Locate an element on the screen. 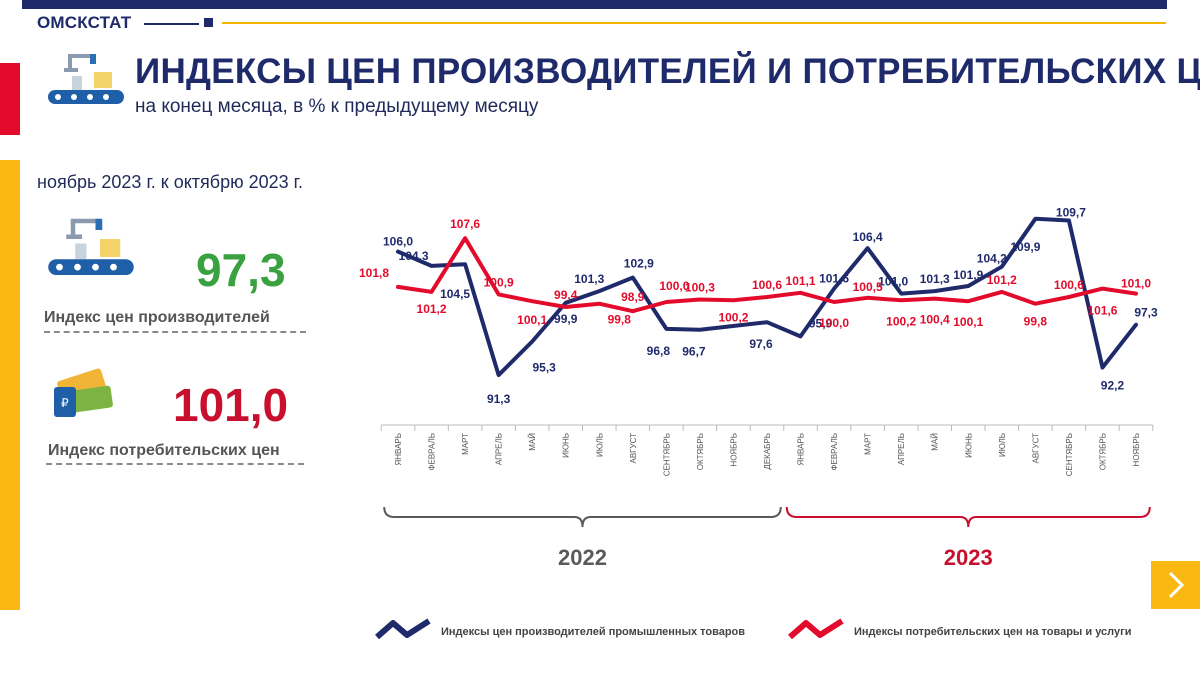  data-label-ppi: 96,7 is located at coordinates (694, 352).